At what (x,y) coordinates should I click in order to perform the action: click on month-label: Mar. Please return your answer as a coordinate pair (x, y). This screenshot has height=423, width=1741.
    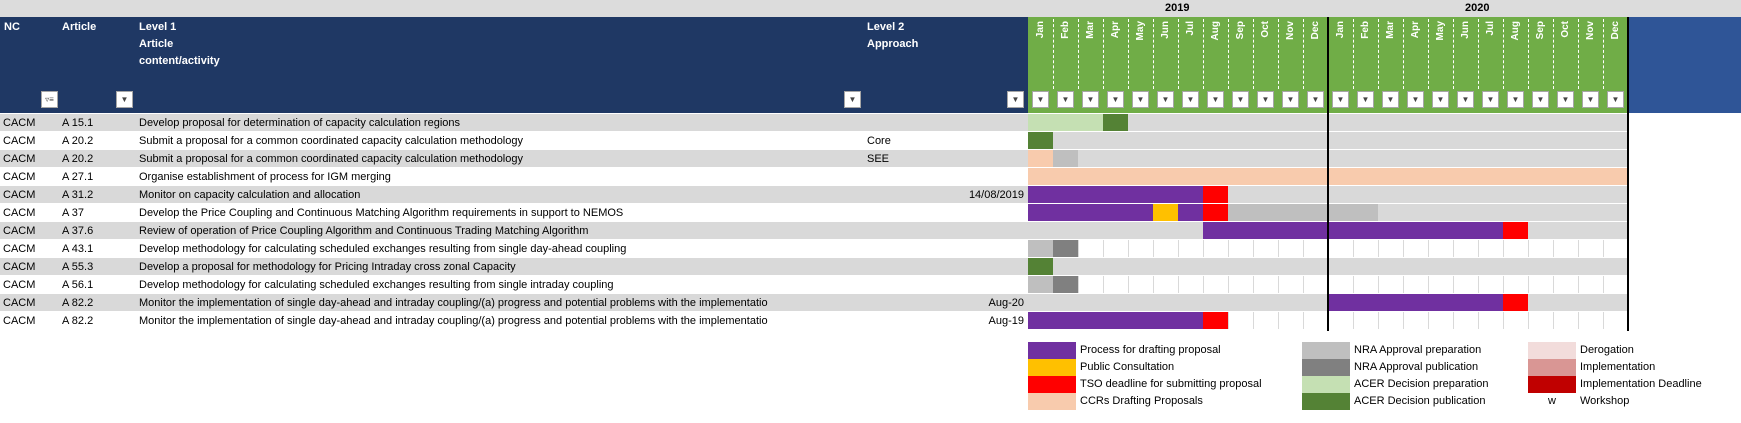
    Looking at the image, I should click on (1090, 54).